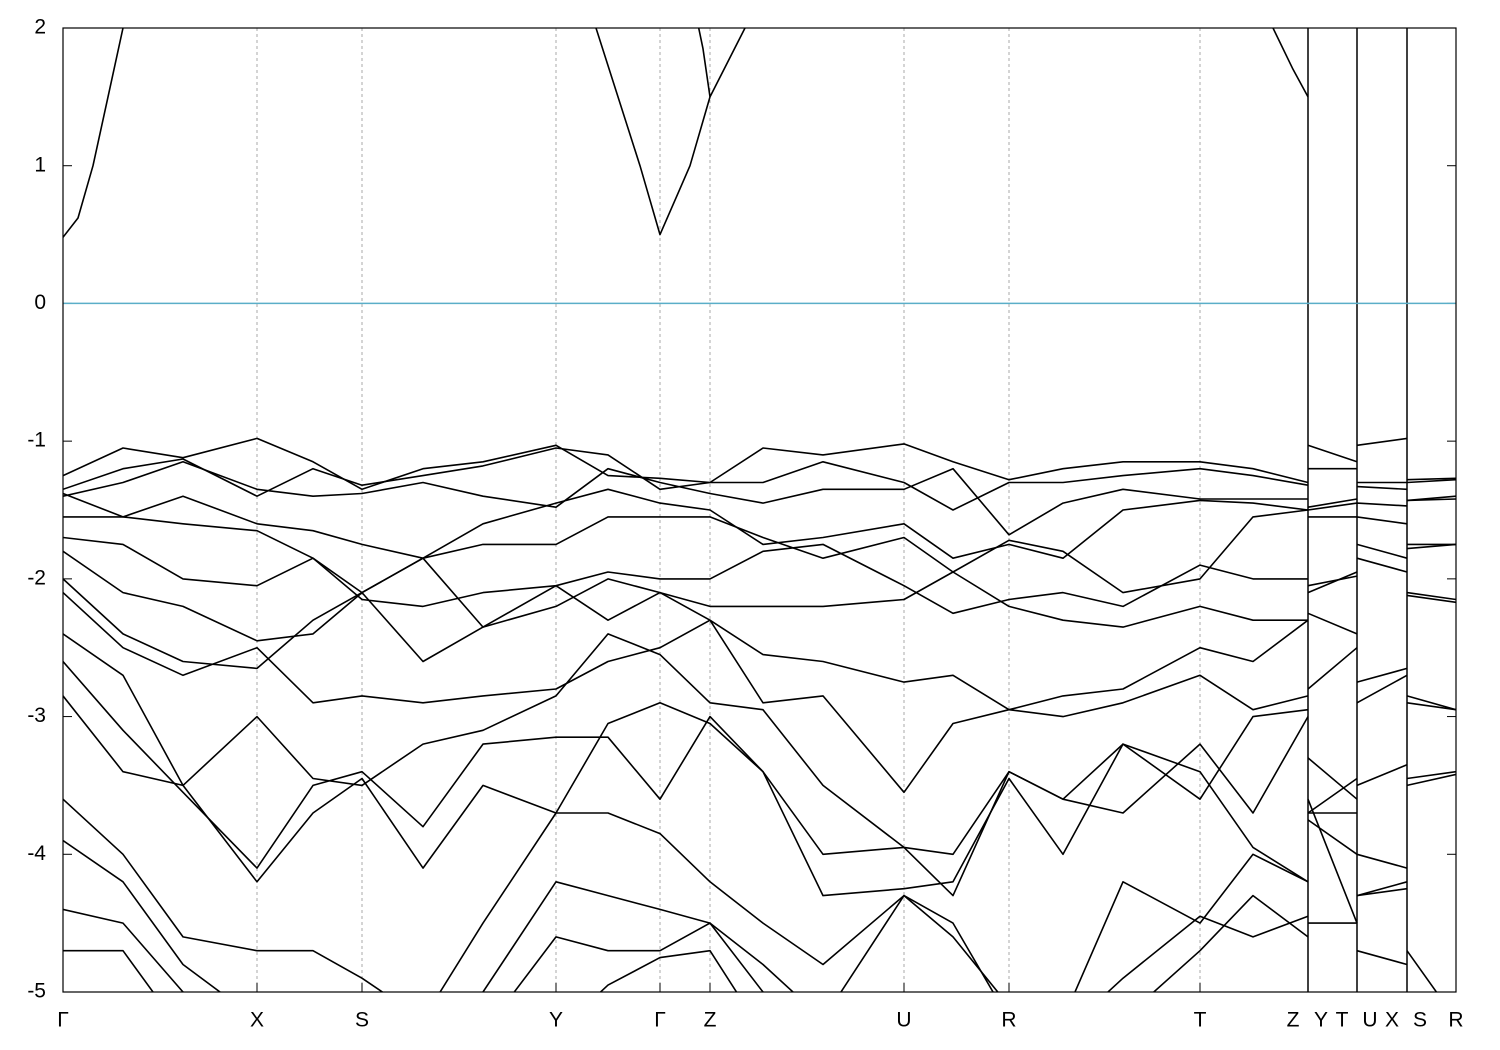 Image resolution: width=1500 pixels, height=1050 pixels. Describe the element at coordinates (40, 164) in the screenshot. I see `y-tick-label: 1` at that location.